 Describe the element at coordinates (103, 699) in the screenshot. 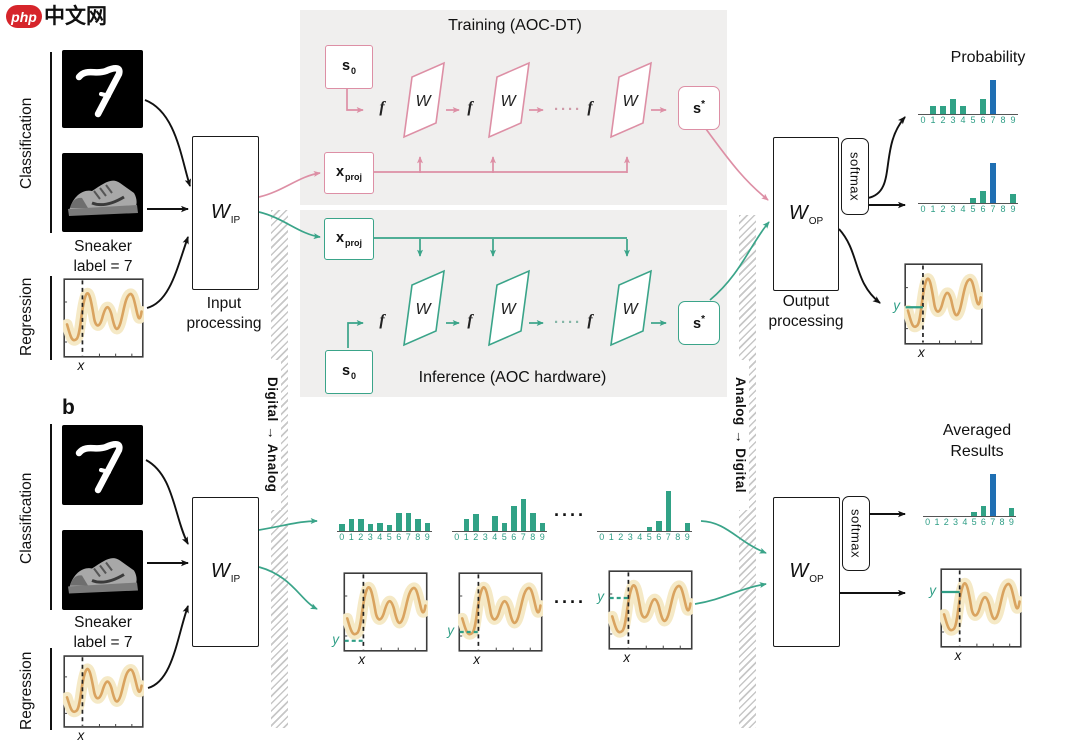

I see `regression-input-plot-b: x` at that location.